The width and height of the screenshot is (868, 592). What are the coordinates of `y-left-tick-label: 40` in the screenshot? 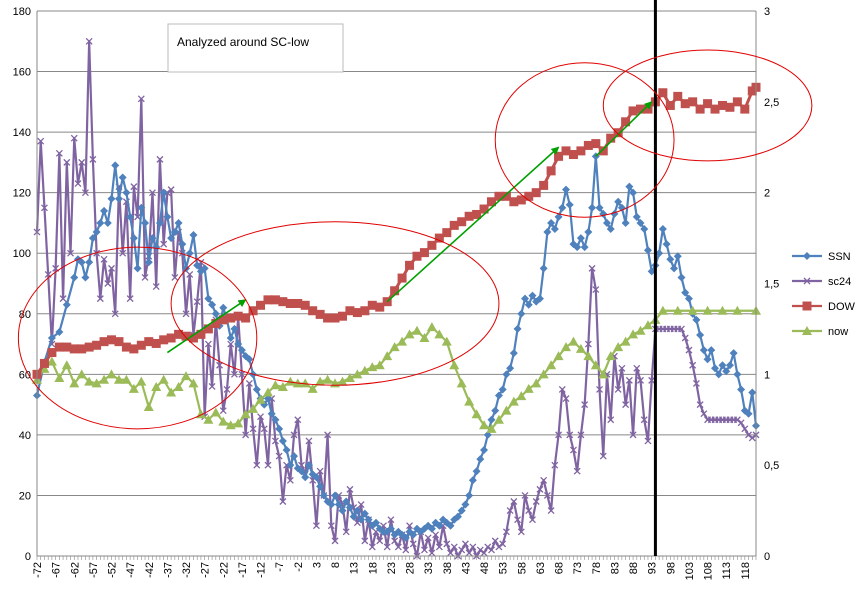 It's located at (25, 436).